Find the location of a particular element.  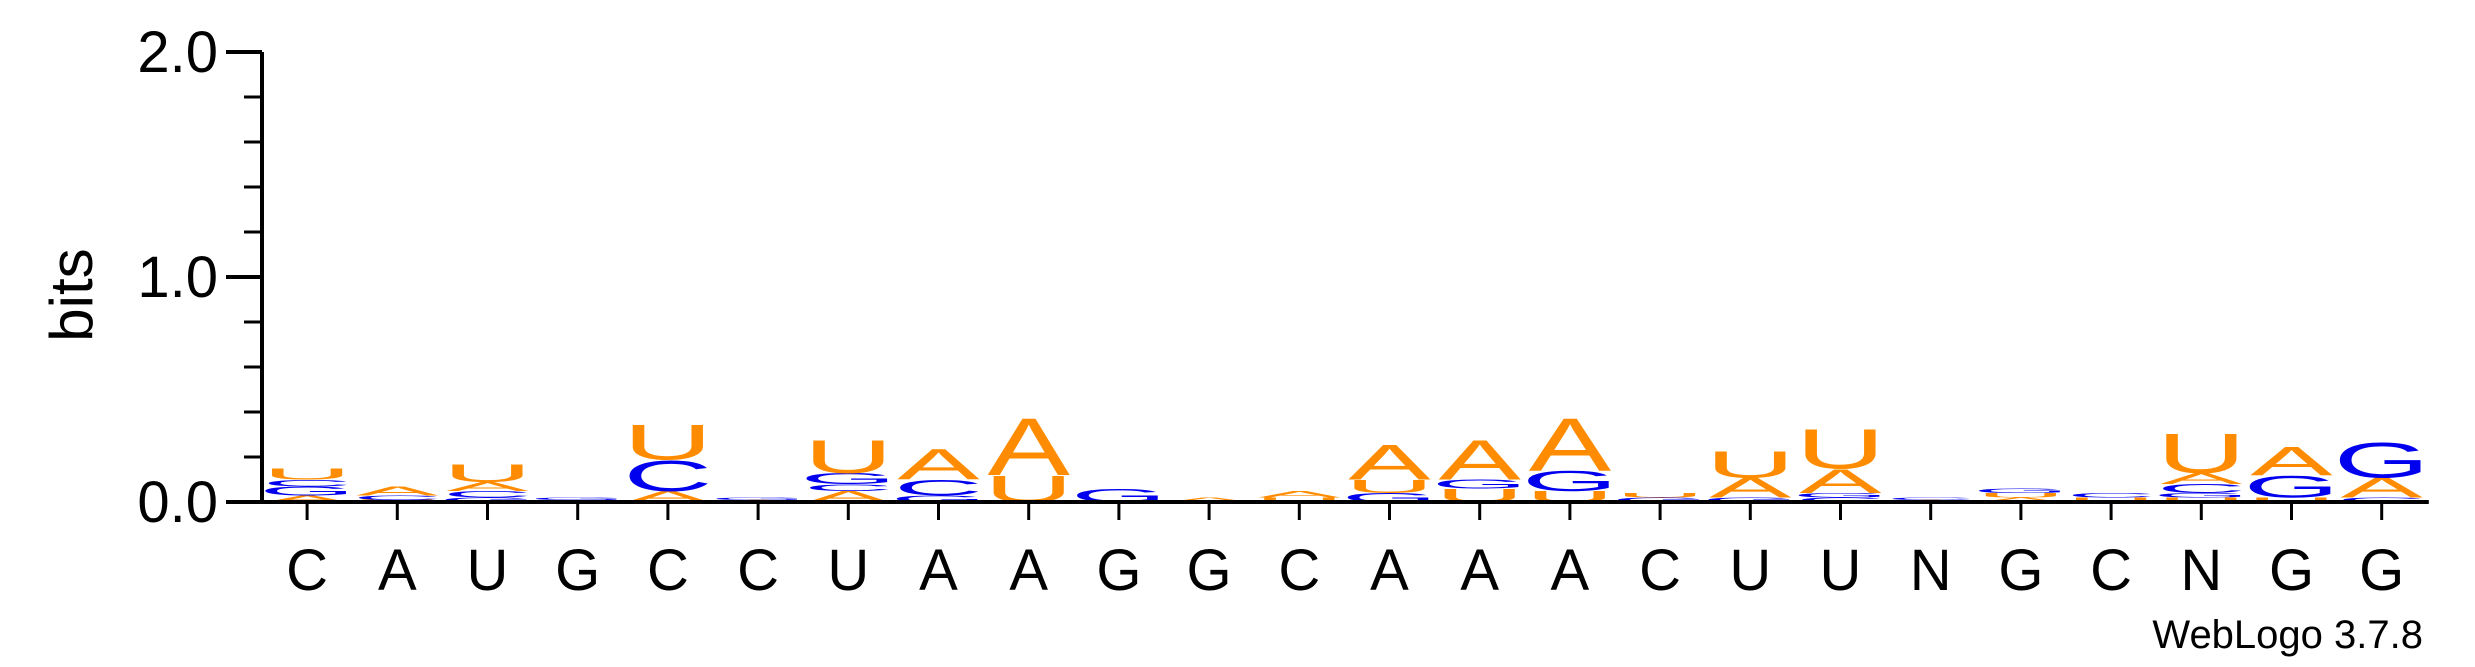

glyph-stack: A is located at coordinates (1209, 499).